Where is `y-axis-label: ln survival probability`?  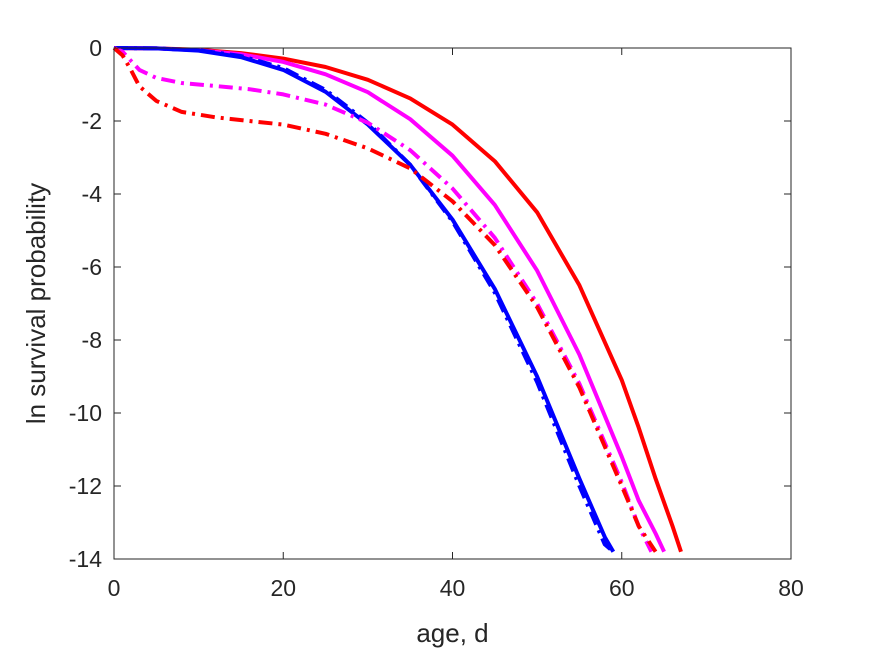
y-axis-label: ln survival probability is located at coordinates (36, 303).